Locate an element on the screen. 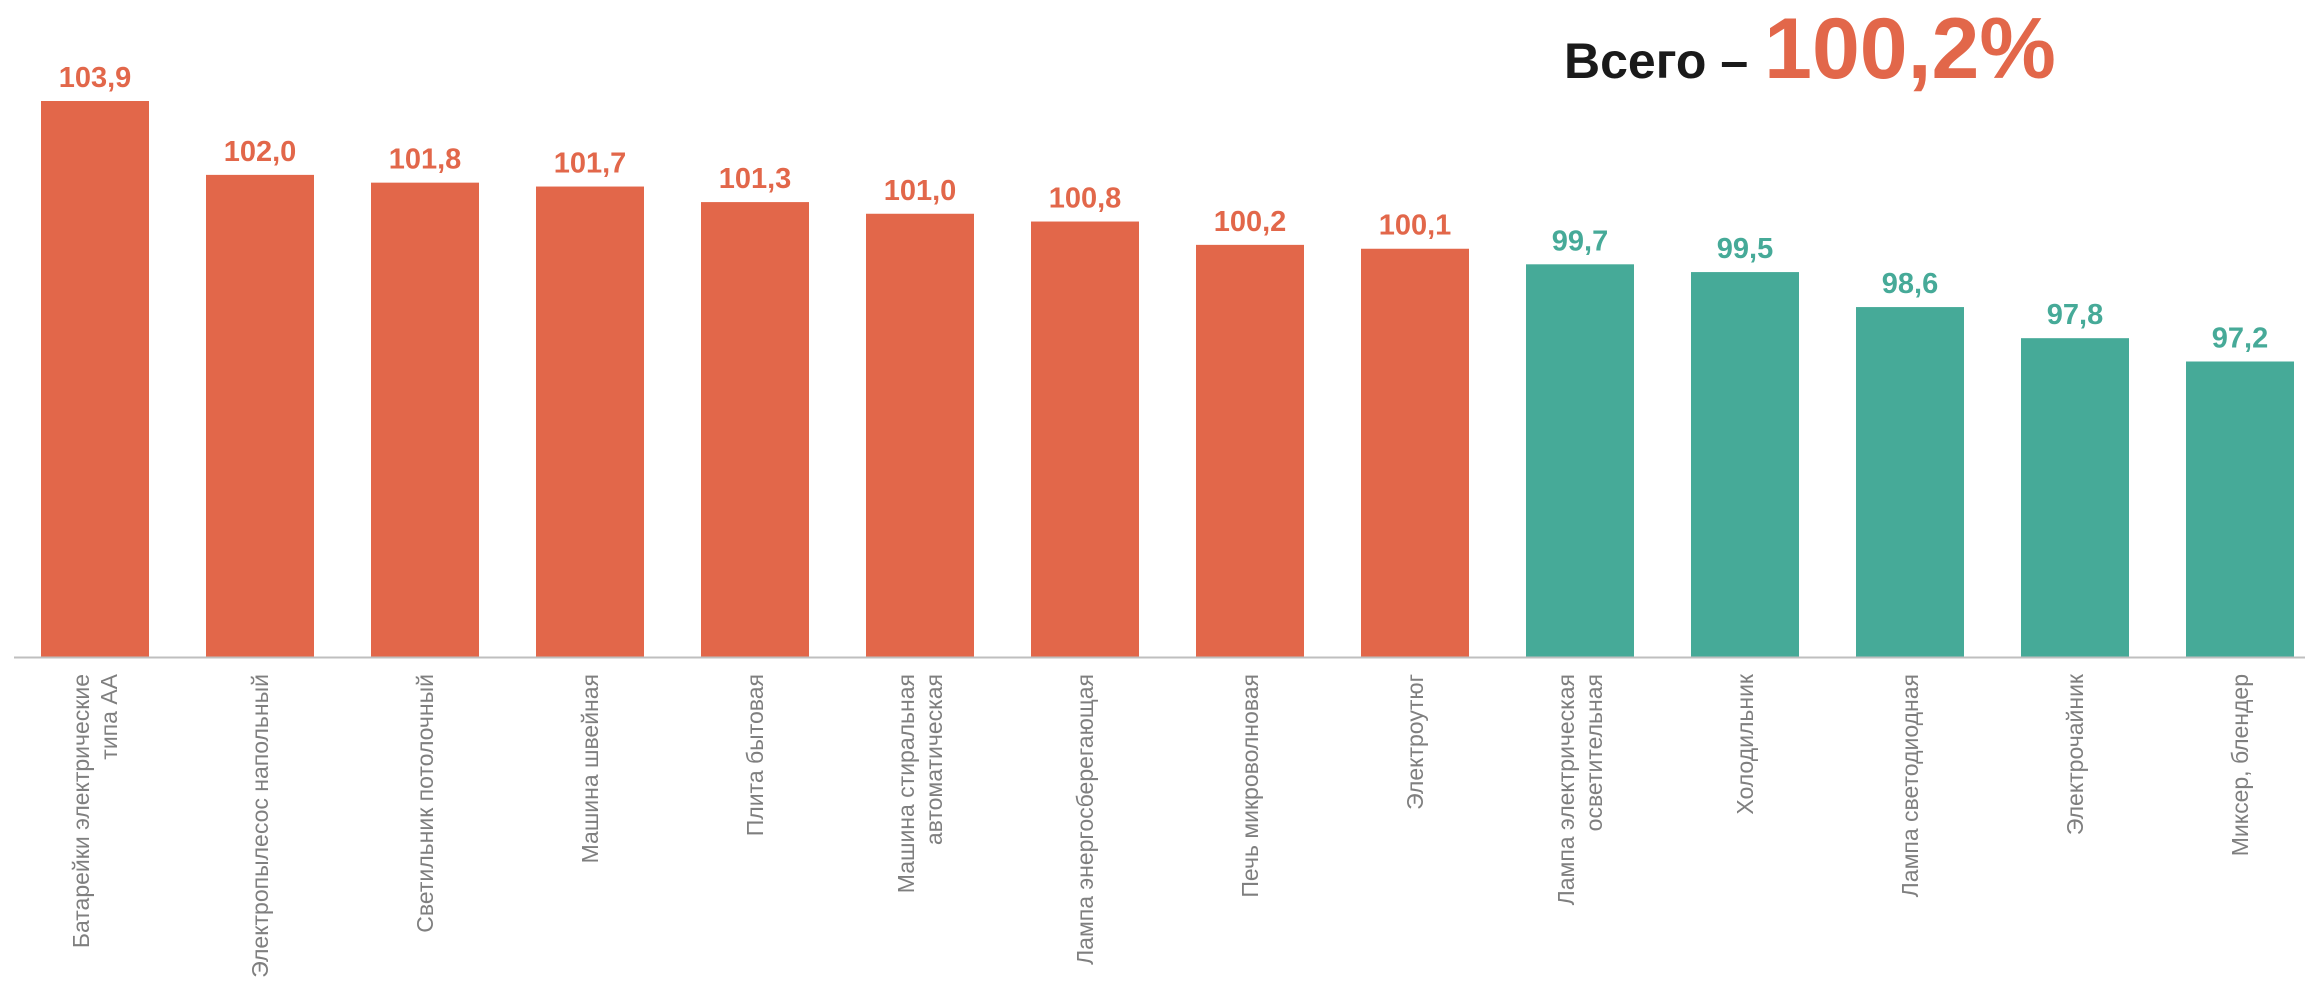  category-label-line: Лампа светодиодная is located at coordinates (1910, 785).